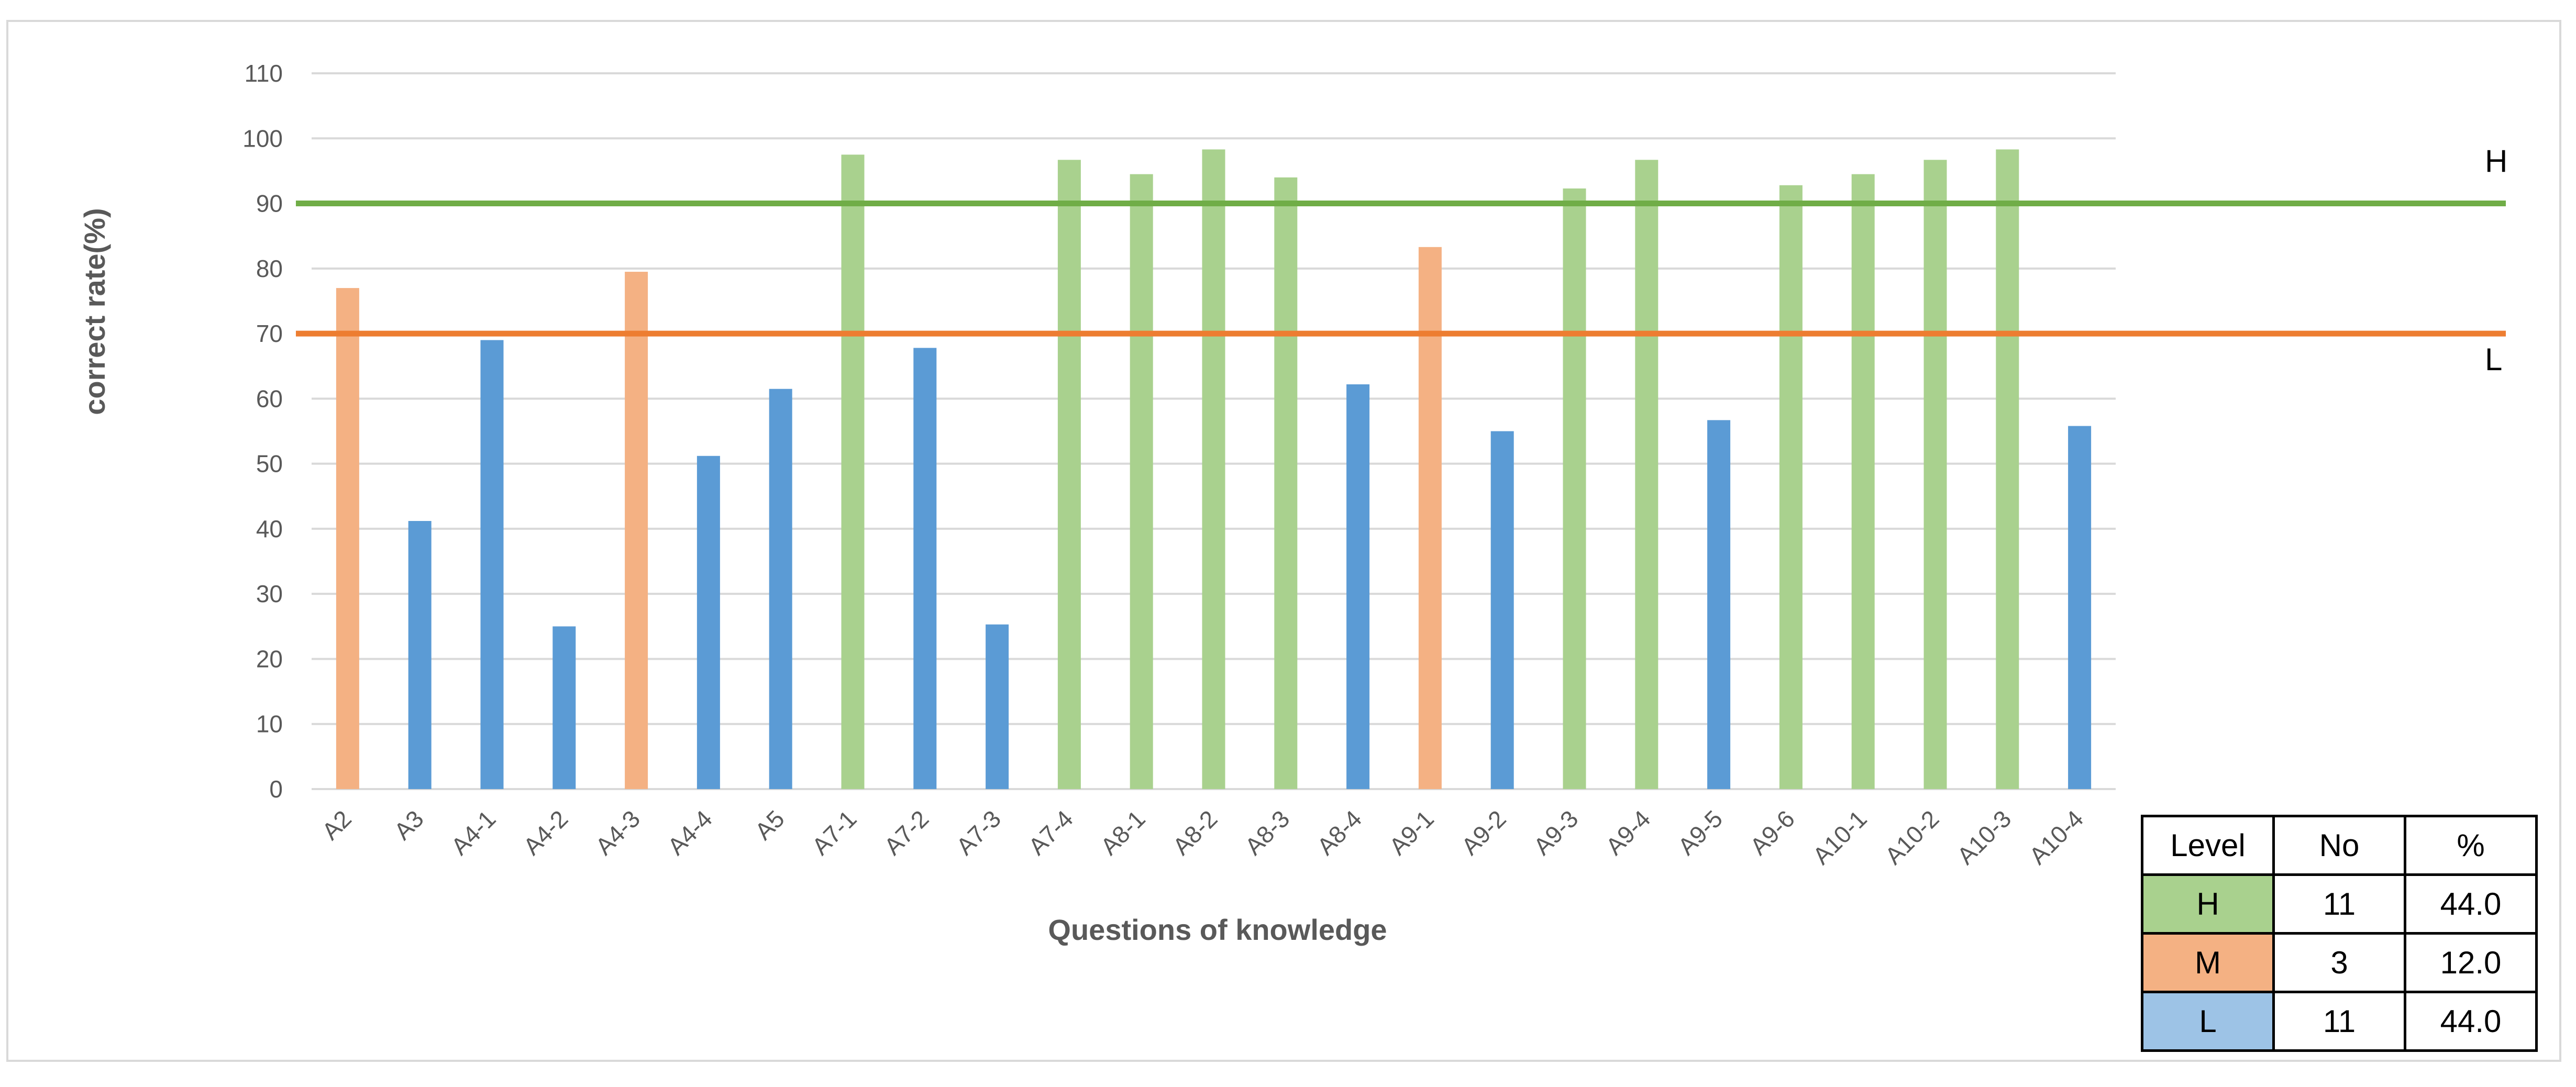  What do you see at coordinates (2471, 963) in the screenshot?
I see `percent-cell-m: 12.0` at bounding box center [2471, 963].